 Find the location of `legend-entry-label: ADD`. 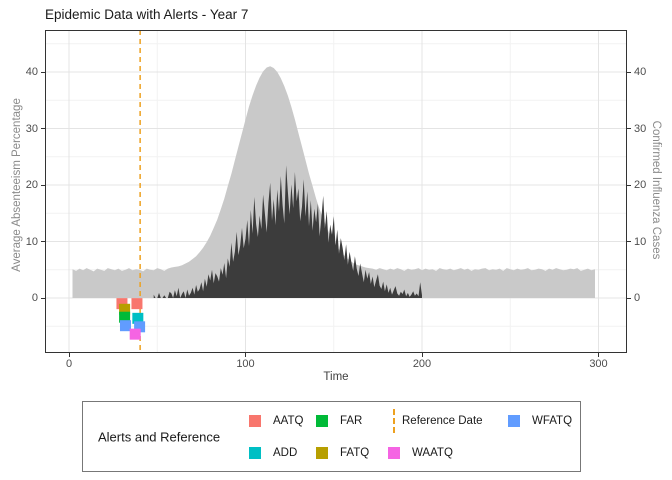

legend-entry-label: ADD is located at coordinates (285, 452).